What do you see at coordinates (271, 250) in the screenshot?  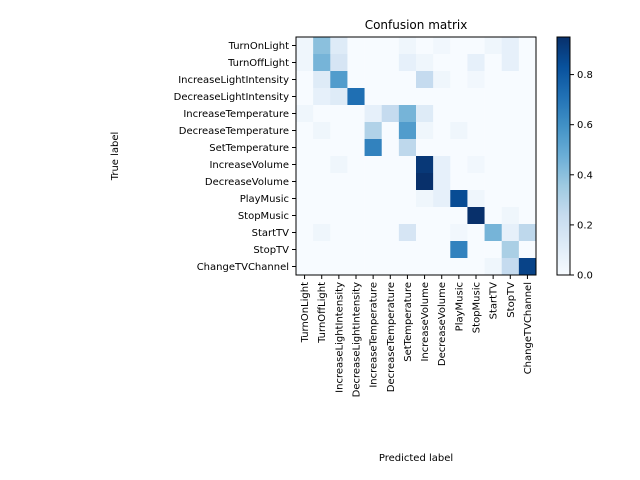 I see `y-tick-label: StopTV` at bounding box center [271, 250].